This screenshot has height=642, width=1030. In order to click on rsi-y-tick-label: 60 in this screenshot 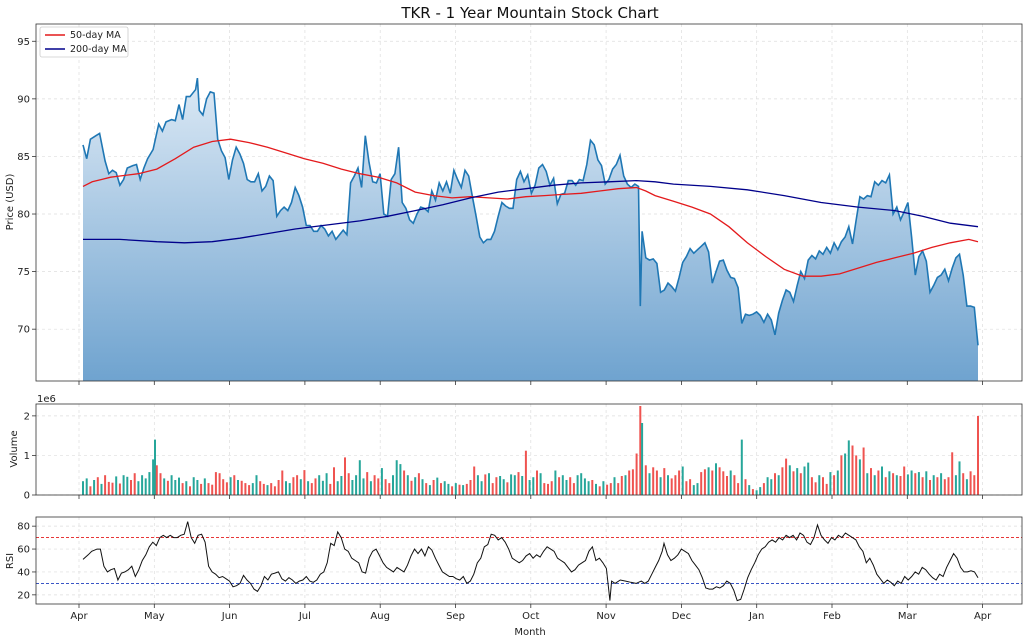, I will do `click(23, 550)`.